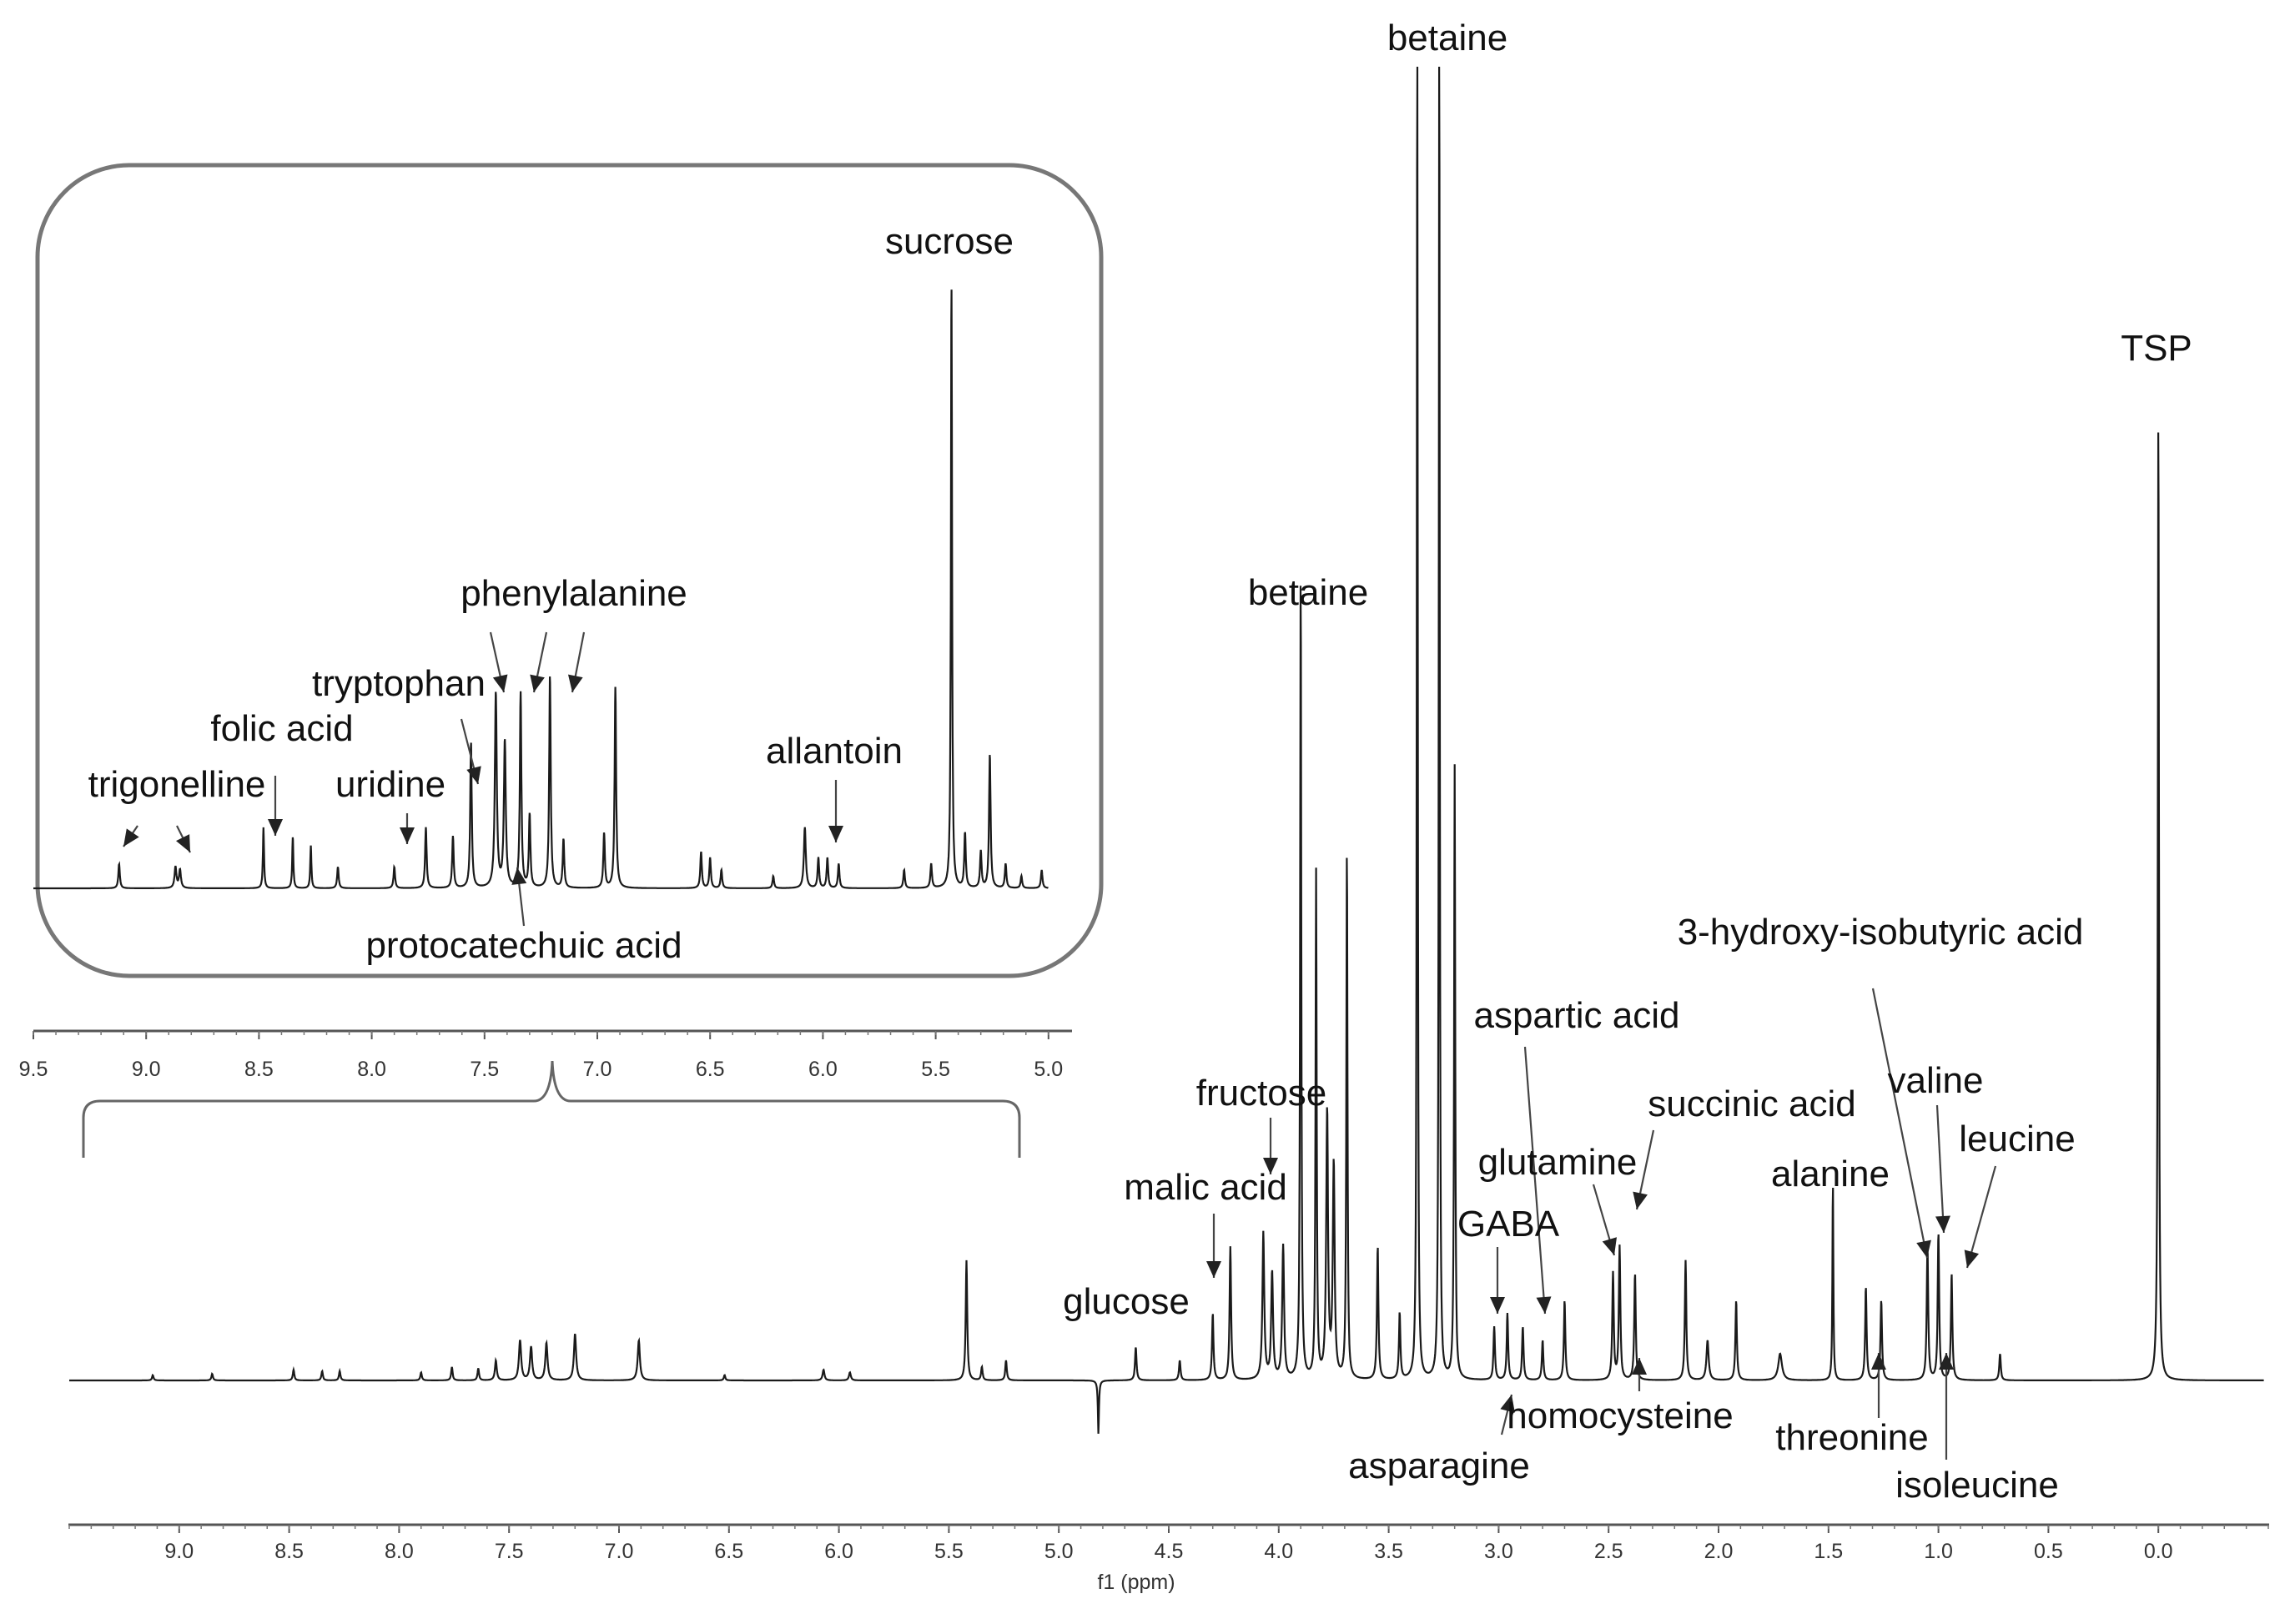  What do you see at coordinates (729, 1551) in the screenshot?
I see `main-tick-label: 6.5` at bounding box center [729, 1551].